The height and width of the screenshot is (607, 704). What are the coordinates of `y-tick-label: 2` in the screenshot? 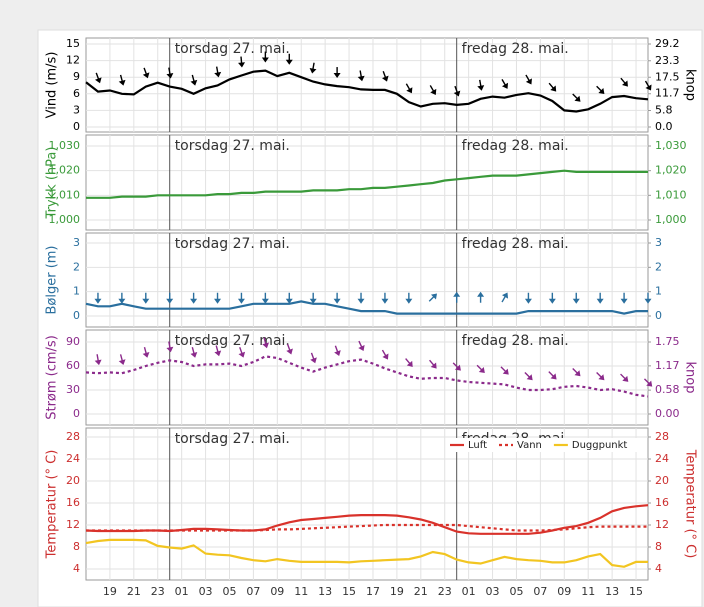 It's located at (76, 266).